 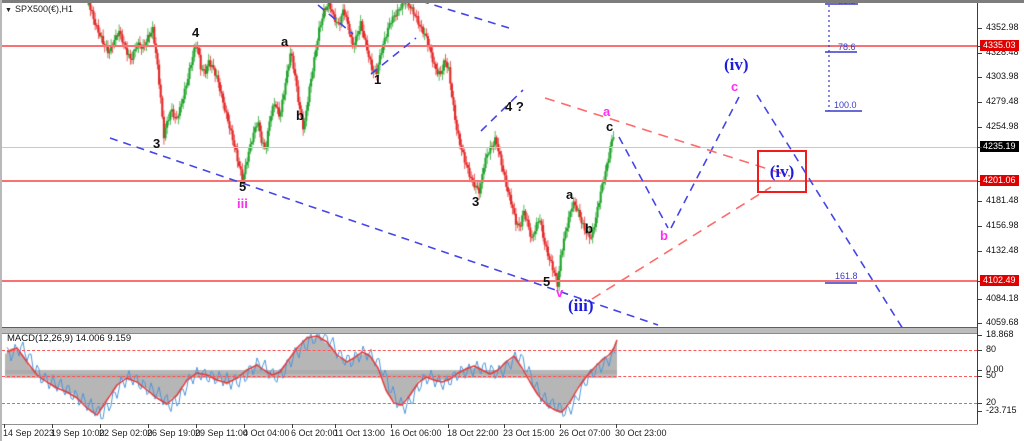 What do you see at coordinates (735, 86) in the screenshot?
I see `wave-label-magenta: c` at bounding box center [735, 86].